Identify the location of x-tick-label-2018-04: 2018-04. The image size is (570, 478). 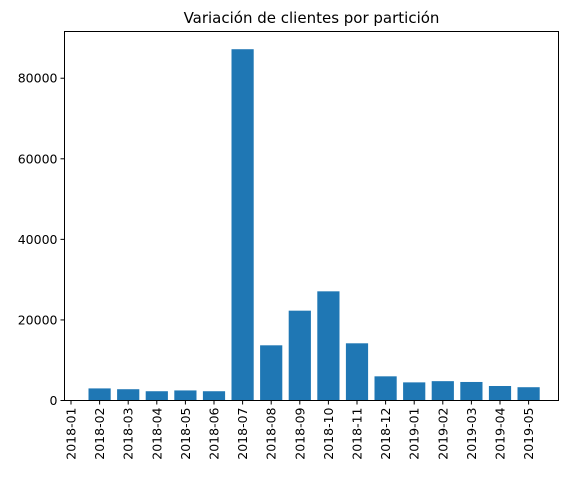
(156, 433).